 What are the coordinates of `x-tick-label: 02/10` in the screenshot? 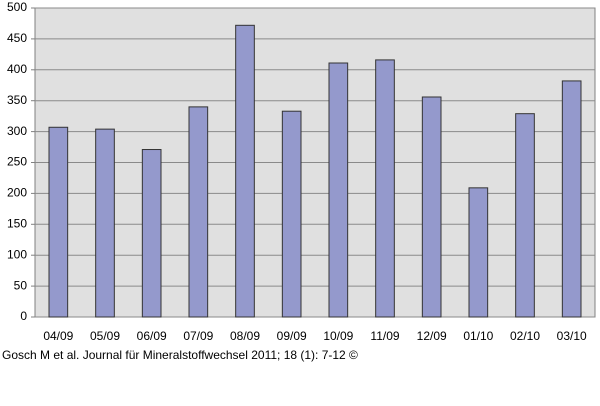 It's located at (525, 336).